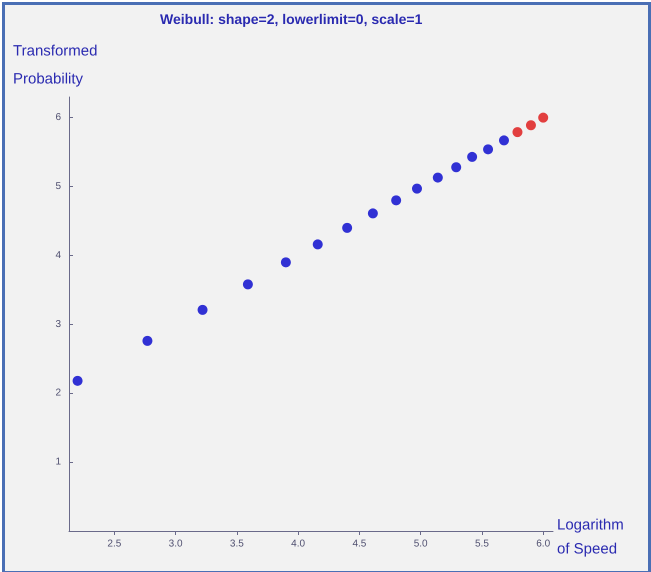  Describe the element at coordinates (58, 462) in the screenshot. I see `y-tick-label: 1` at that location.